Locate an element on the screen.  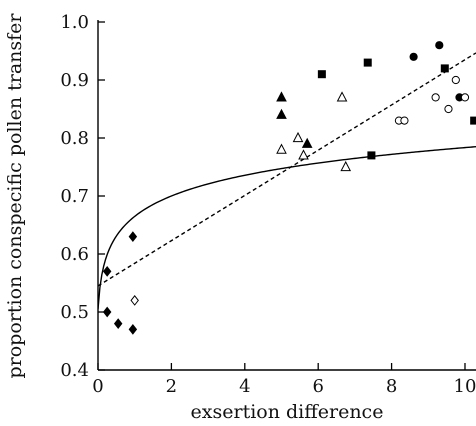
x-tick-label: 10 is located at coordinates (465, 386).